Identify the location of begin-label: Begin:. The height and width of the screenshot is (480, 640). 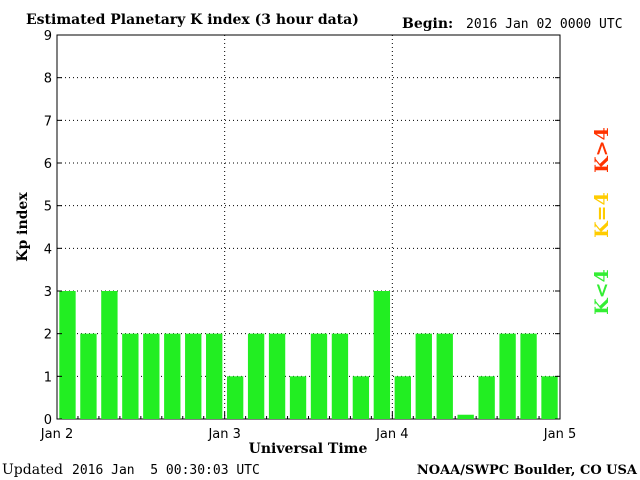
(427, 24).